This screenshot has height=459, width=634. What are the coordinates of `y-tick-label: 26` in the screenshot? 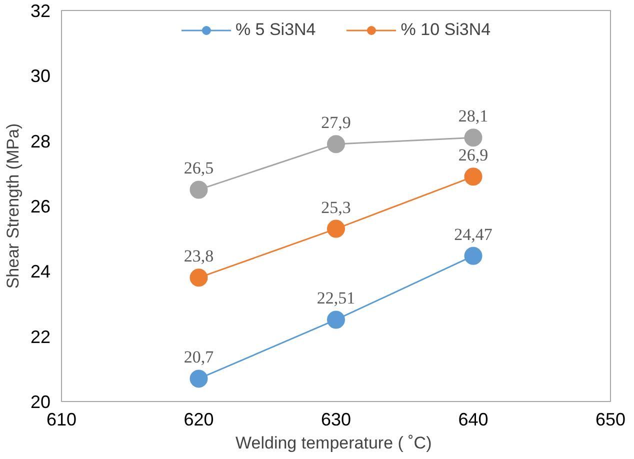 It's located at (40, 206).